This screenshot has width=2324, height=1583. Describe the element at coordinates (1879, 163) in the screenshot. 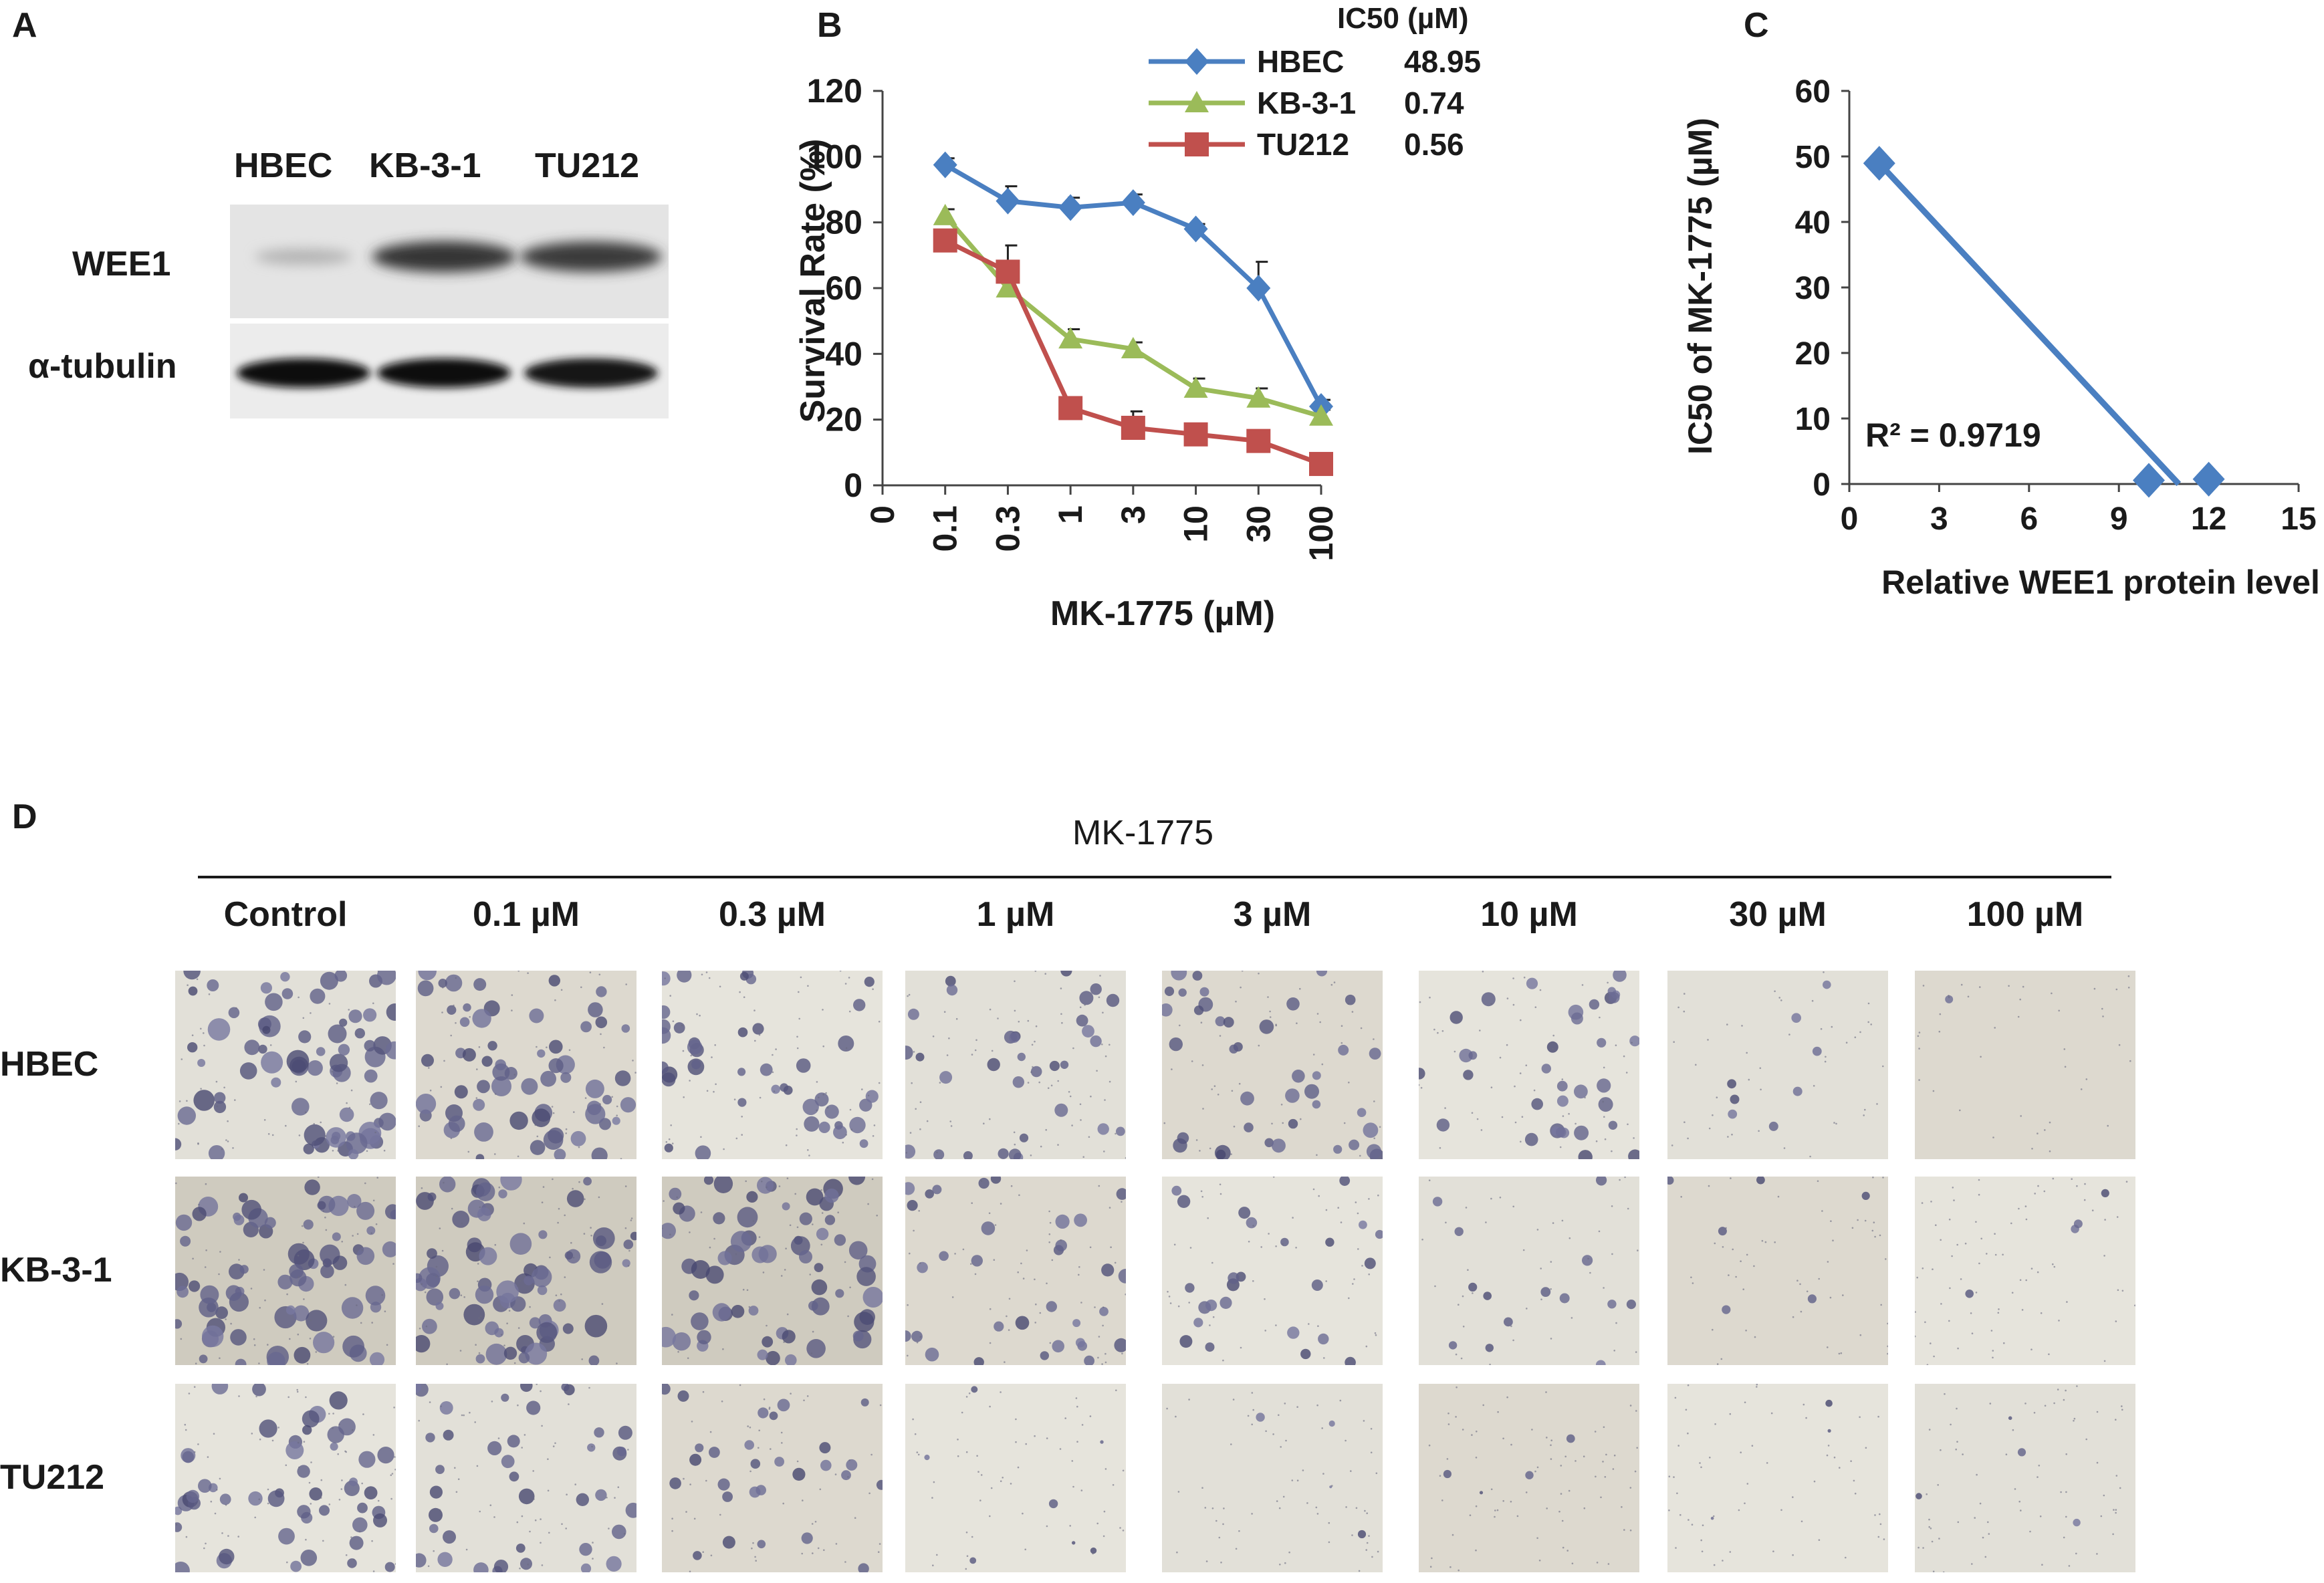

I see `scatter-point` at that location.